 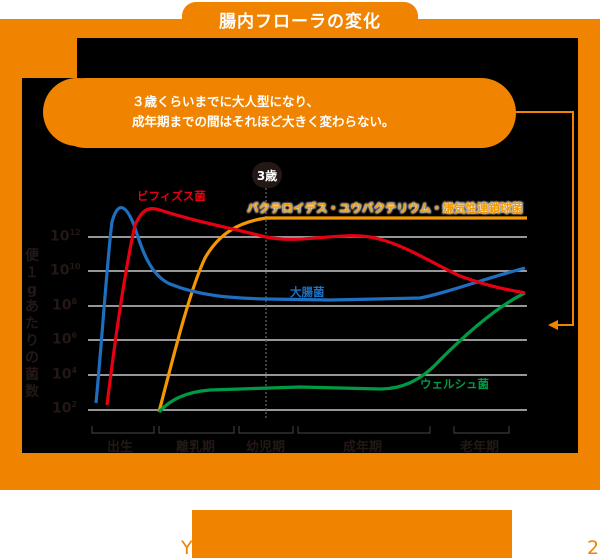 What do you see at coordinates (65, 339) in the screenshot?
I see `y-tick-label: 106` at bounding box center [65, 339].